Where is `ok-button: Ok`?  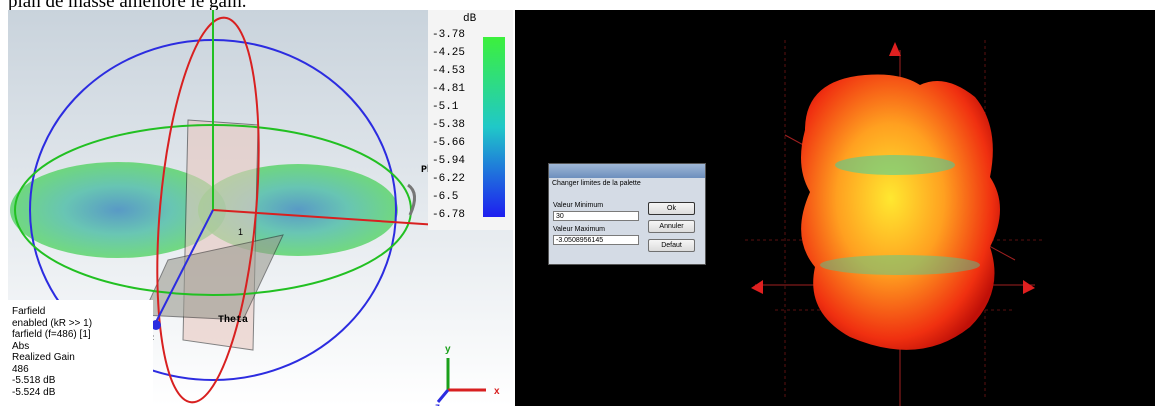 ok-button: Ok is located at coordinates (671, 208).